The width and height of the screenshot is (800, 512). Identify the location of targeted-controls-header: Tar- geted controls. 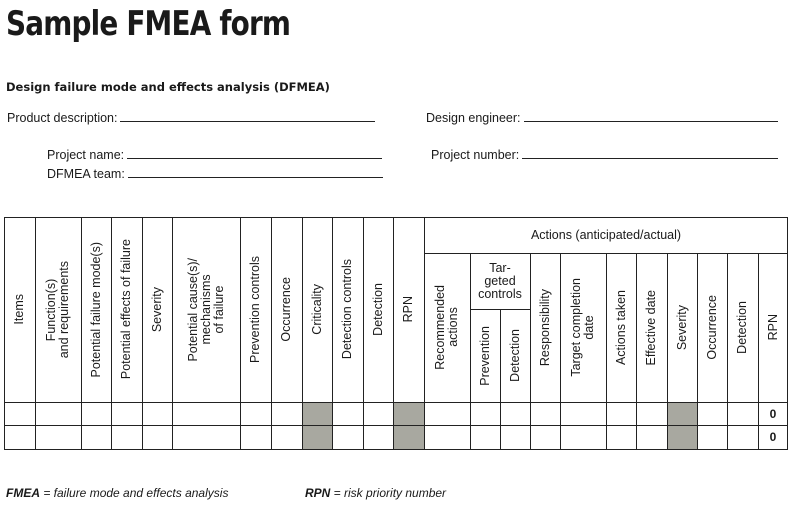
(500, 280).